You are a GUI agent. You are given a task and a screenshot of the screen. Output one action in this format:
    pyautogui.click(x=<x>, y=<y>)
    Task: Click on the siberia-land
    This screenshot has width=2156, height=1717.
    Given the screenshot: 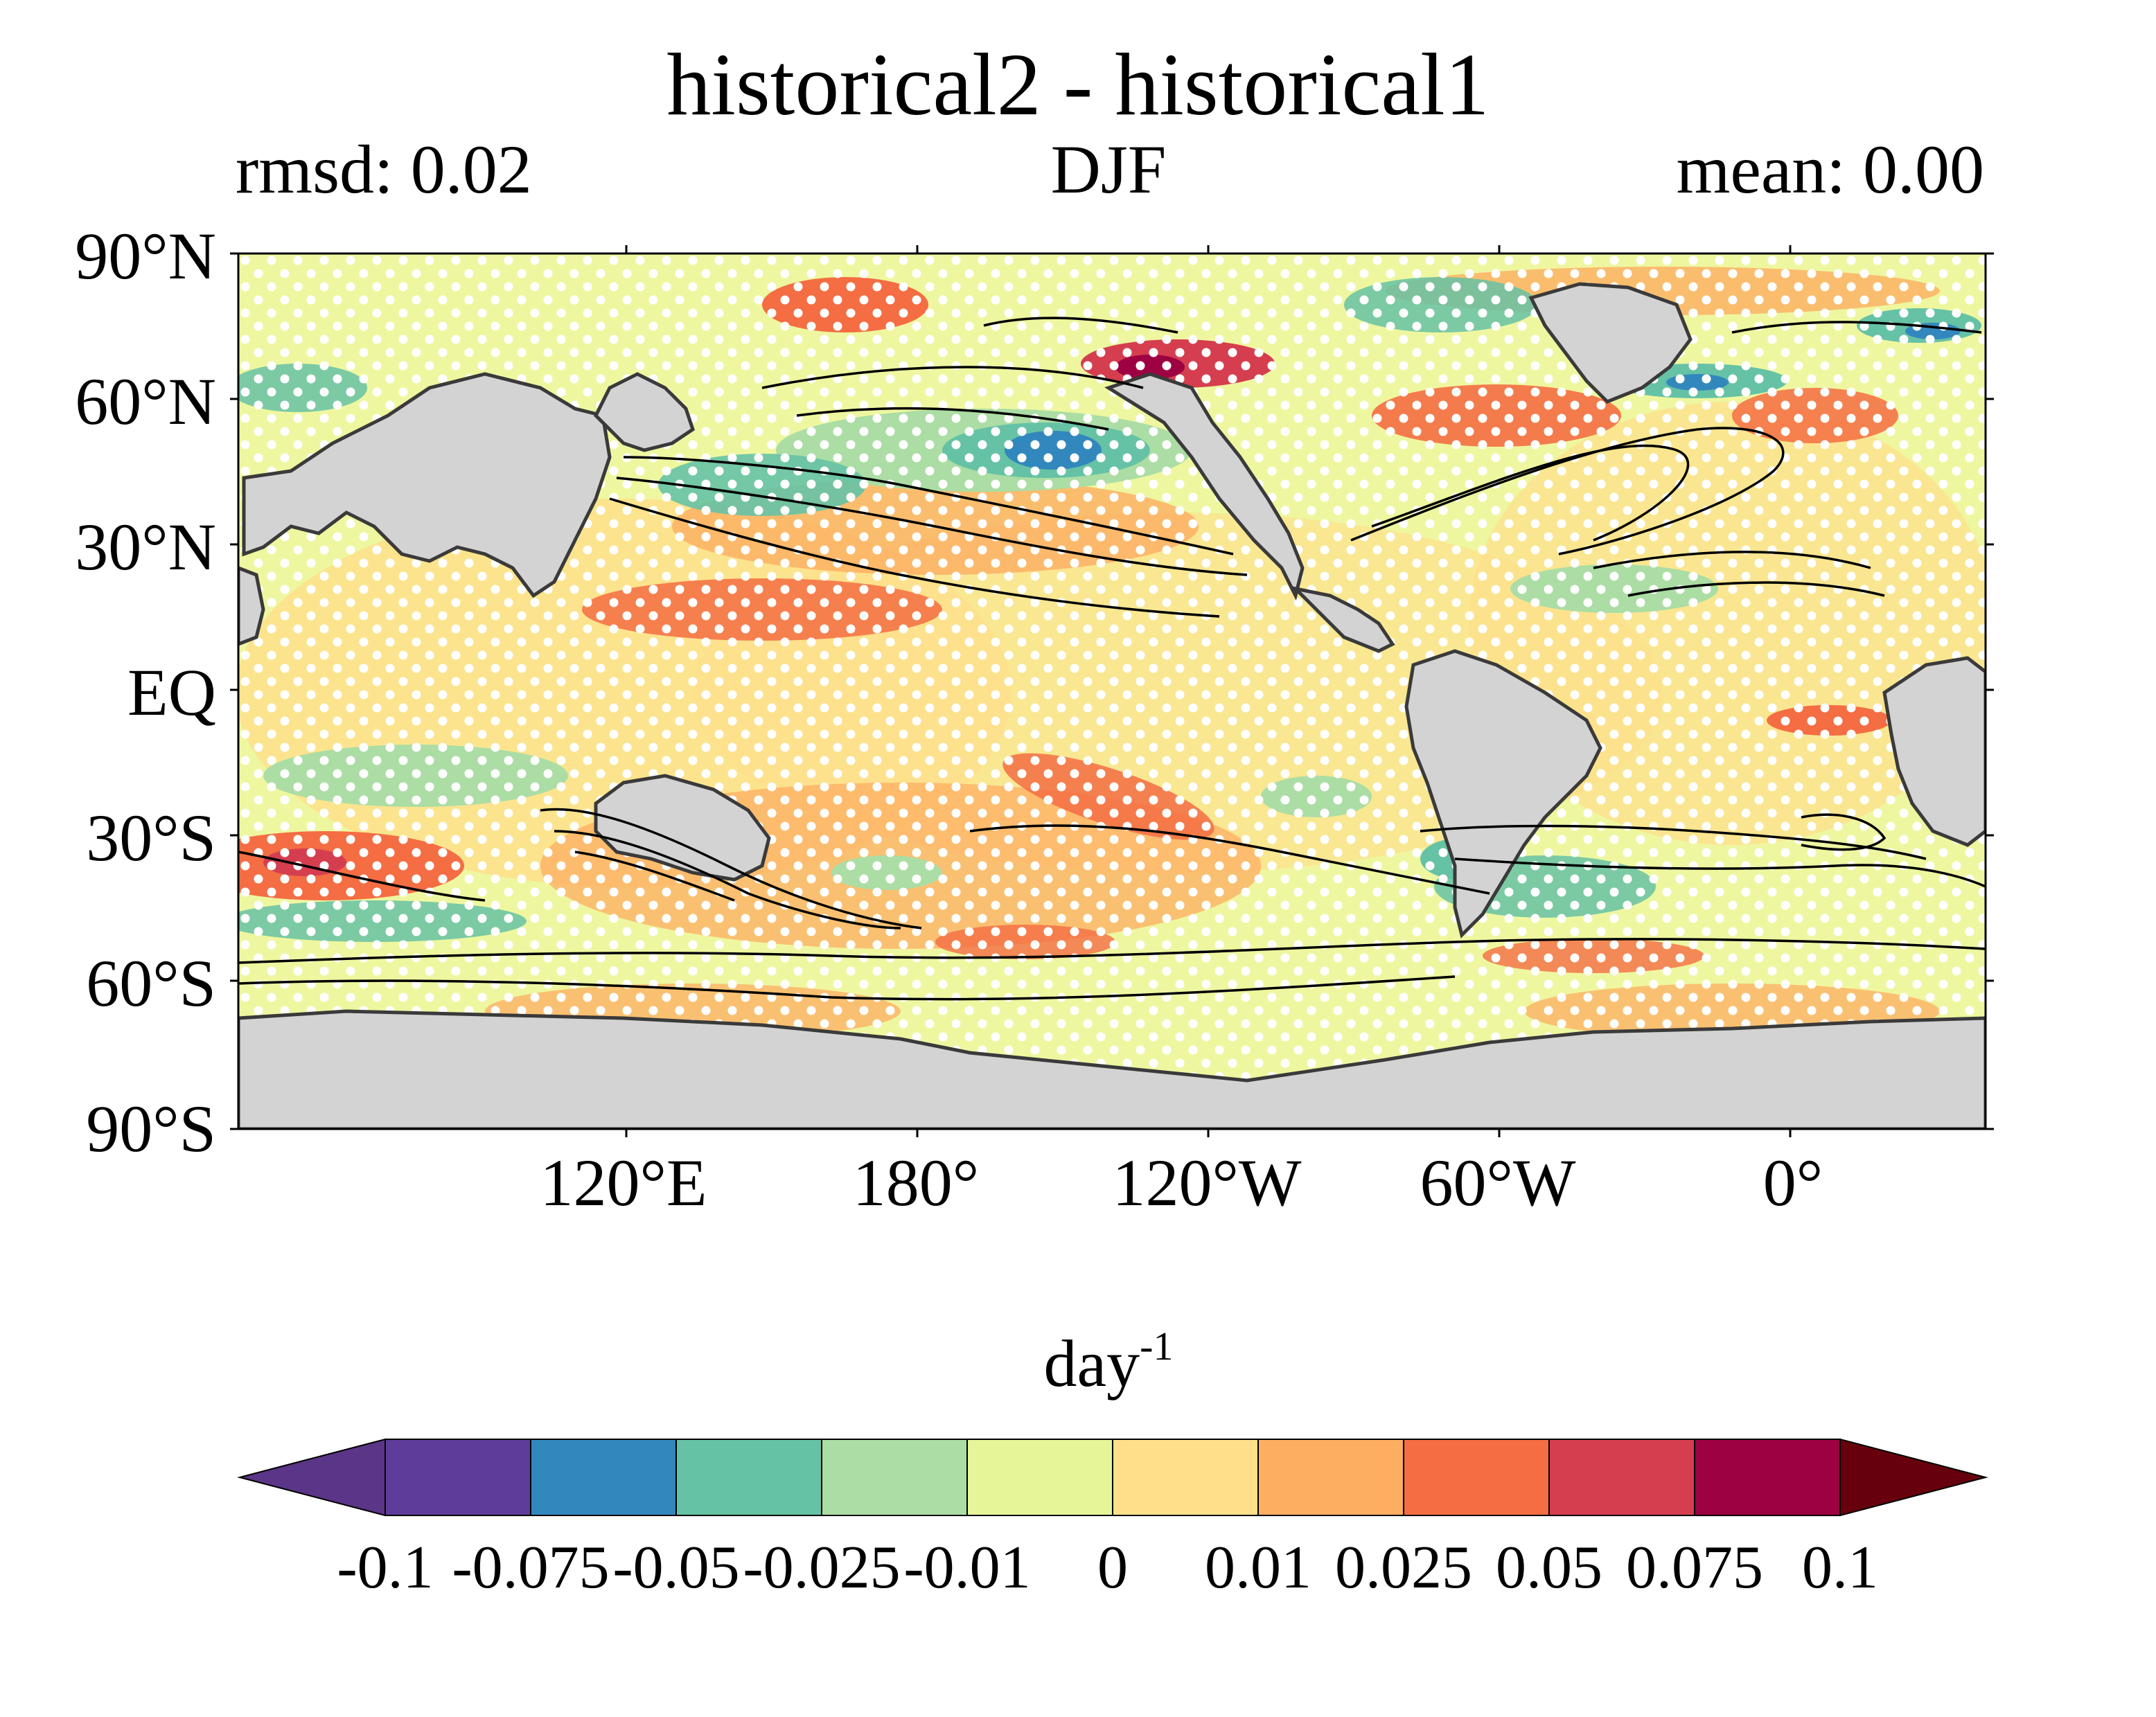 What is the action you would take?
    pyautogui.click(x=644, y=412)
    